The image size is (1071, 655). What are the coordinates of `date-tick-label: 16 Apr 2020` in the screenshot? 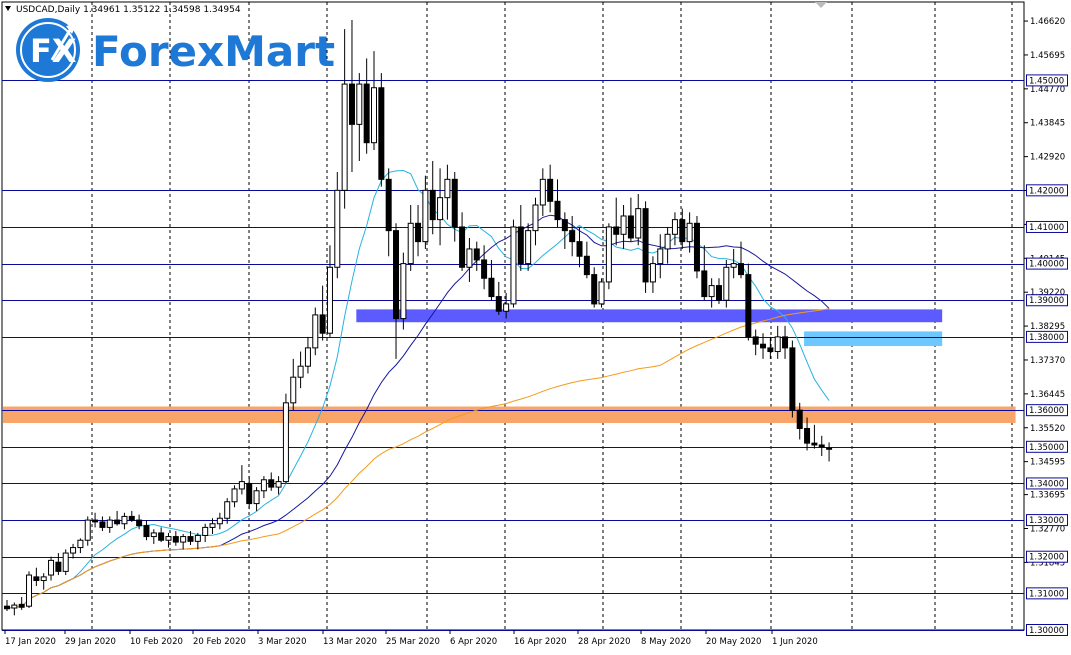 It's located at (540, 642).